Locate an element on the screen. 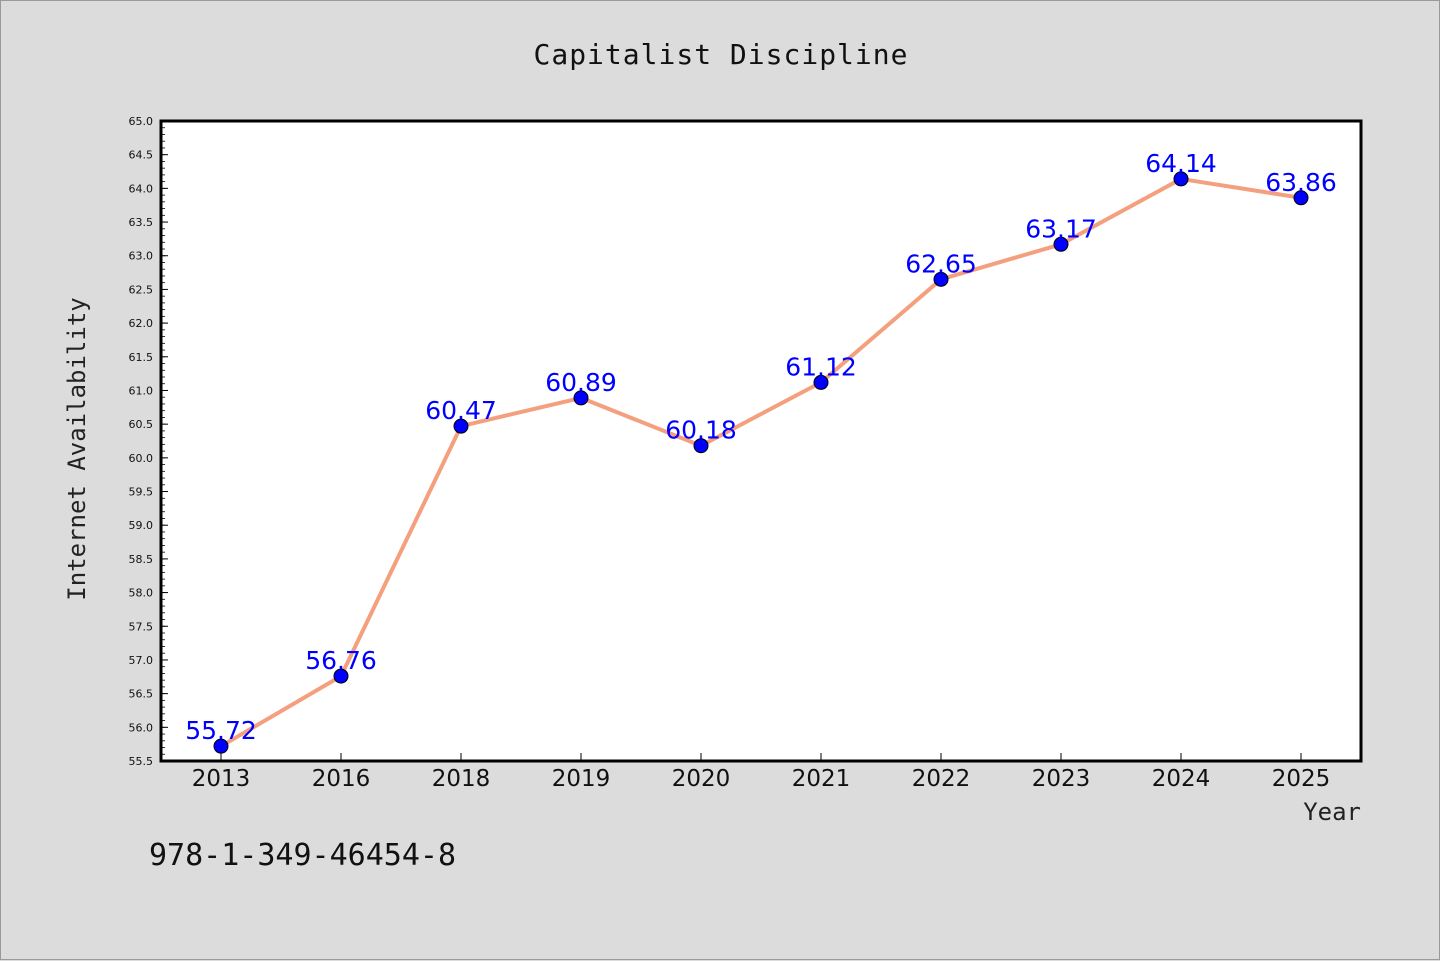  y-tick-label: 58.0 is located at coordinates (141, 593).